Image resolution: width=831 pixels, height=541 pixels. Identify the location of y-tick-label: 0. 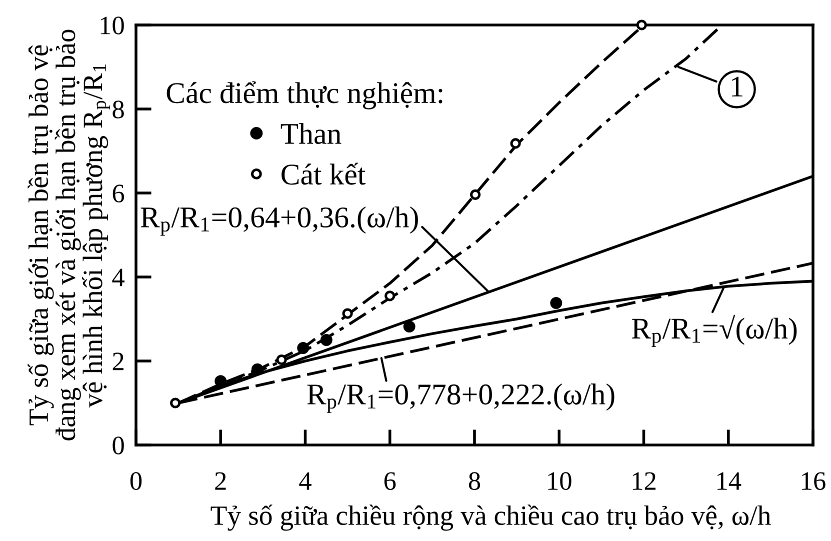
(118, 445).